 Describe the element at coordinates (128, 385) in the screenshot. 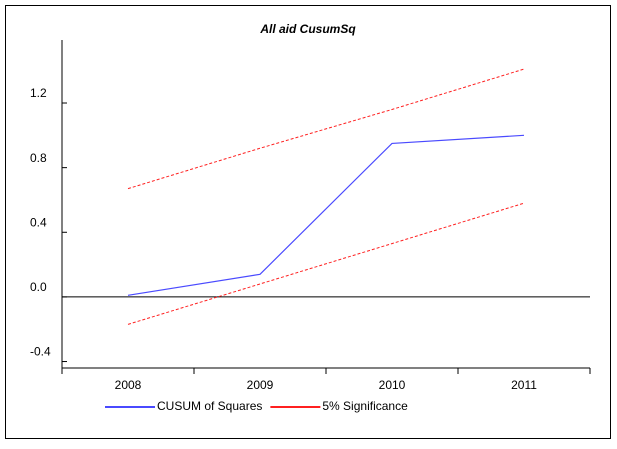

I see `x-tick-label: 2008` at that location.